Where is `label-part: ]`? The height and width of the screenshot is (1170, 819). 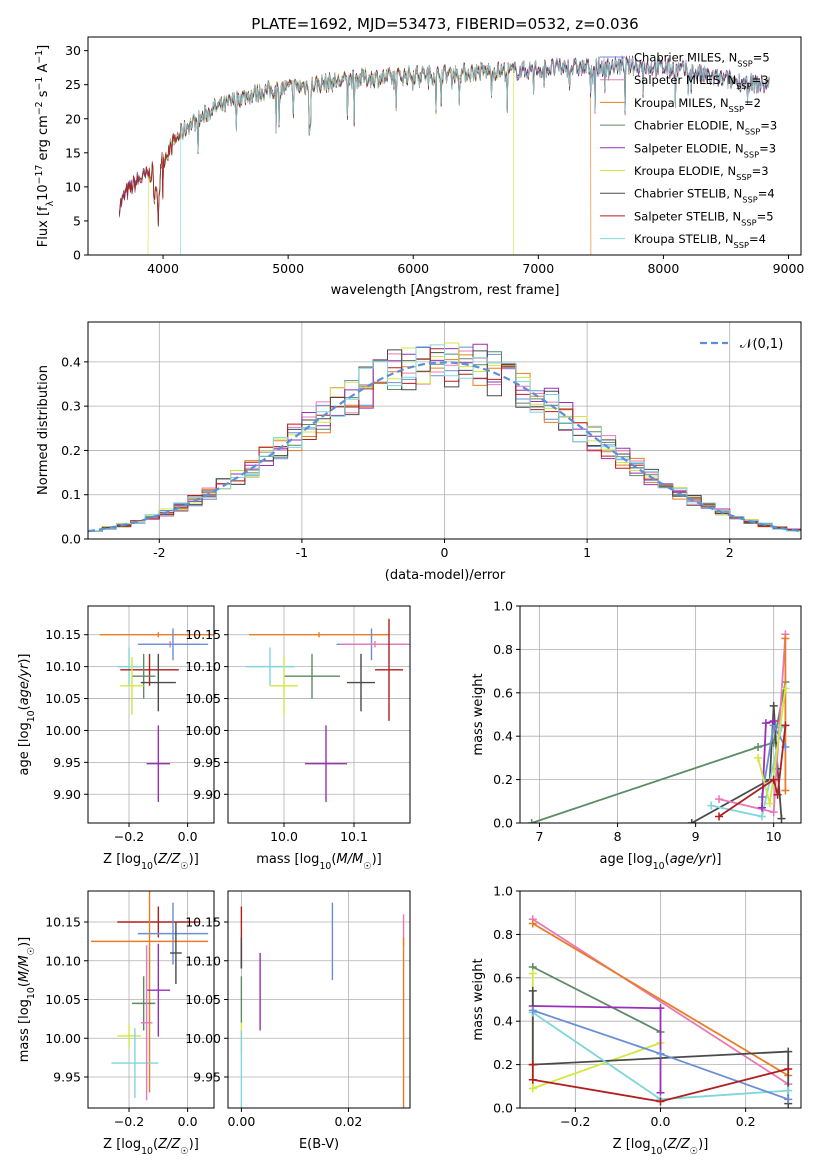
label-part: ] is located at coordinates (43, 47).